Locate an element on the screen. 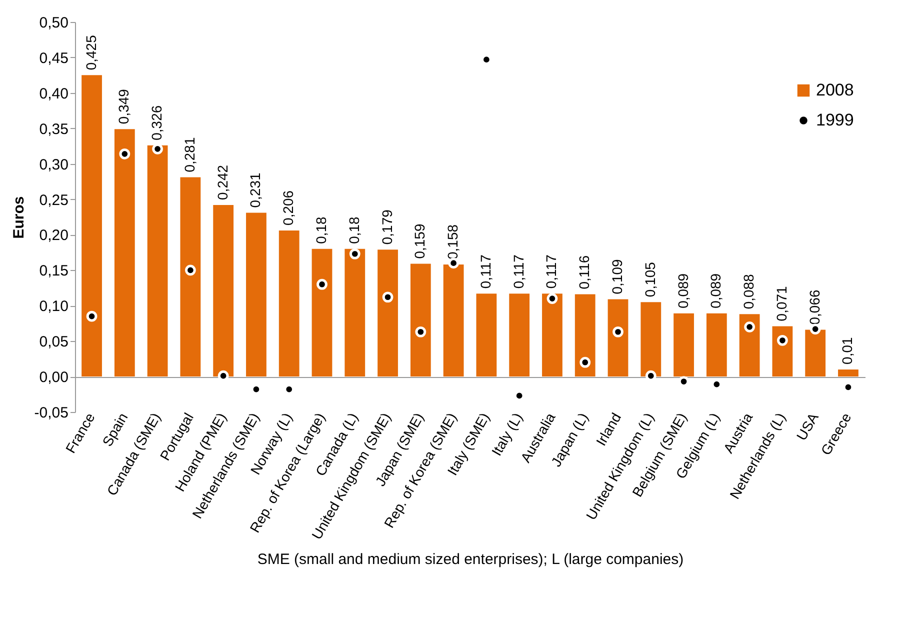 This screenshot has width=918, height=625. legend-label: 1999 is located at coordinates (835, 120).